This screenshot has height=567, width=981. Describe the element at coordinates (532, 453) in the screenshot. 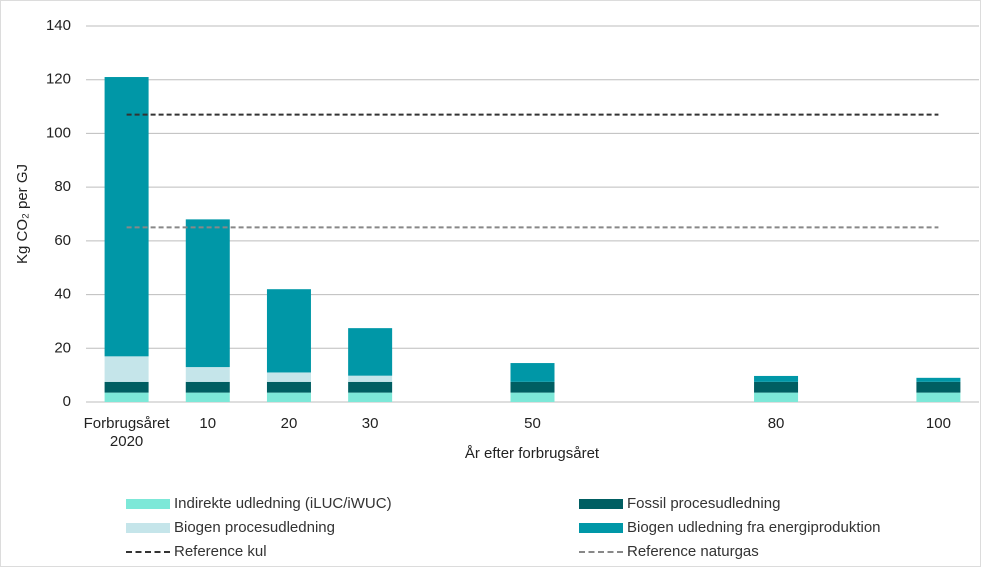

I see `x-axis-label: År efter forbrugsåret` at that location.